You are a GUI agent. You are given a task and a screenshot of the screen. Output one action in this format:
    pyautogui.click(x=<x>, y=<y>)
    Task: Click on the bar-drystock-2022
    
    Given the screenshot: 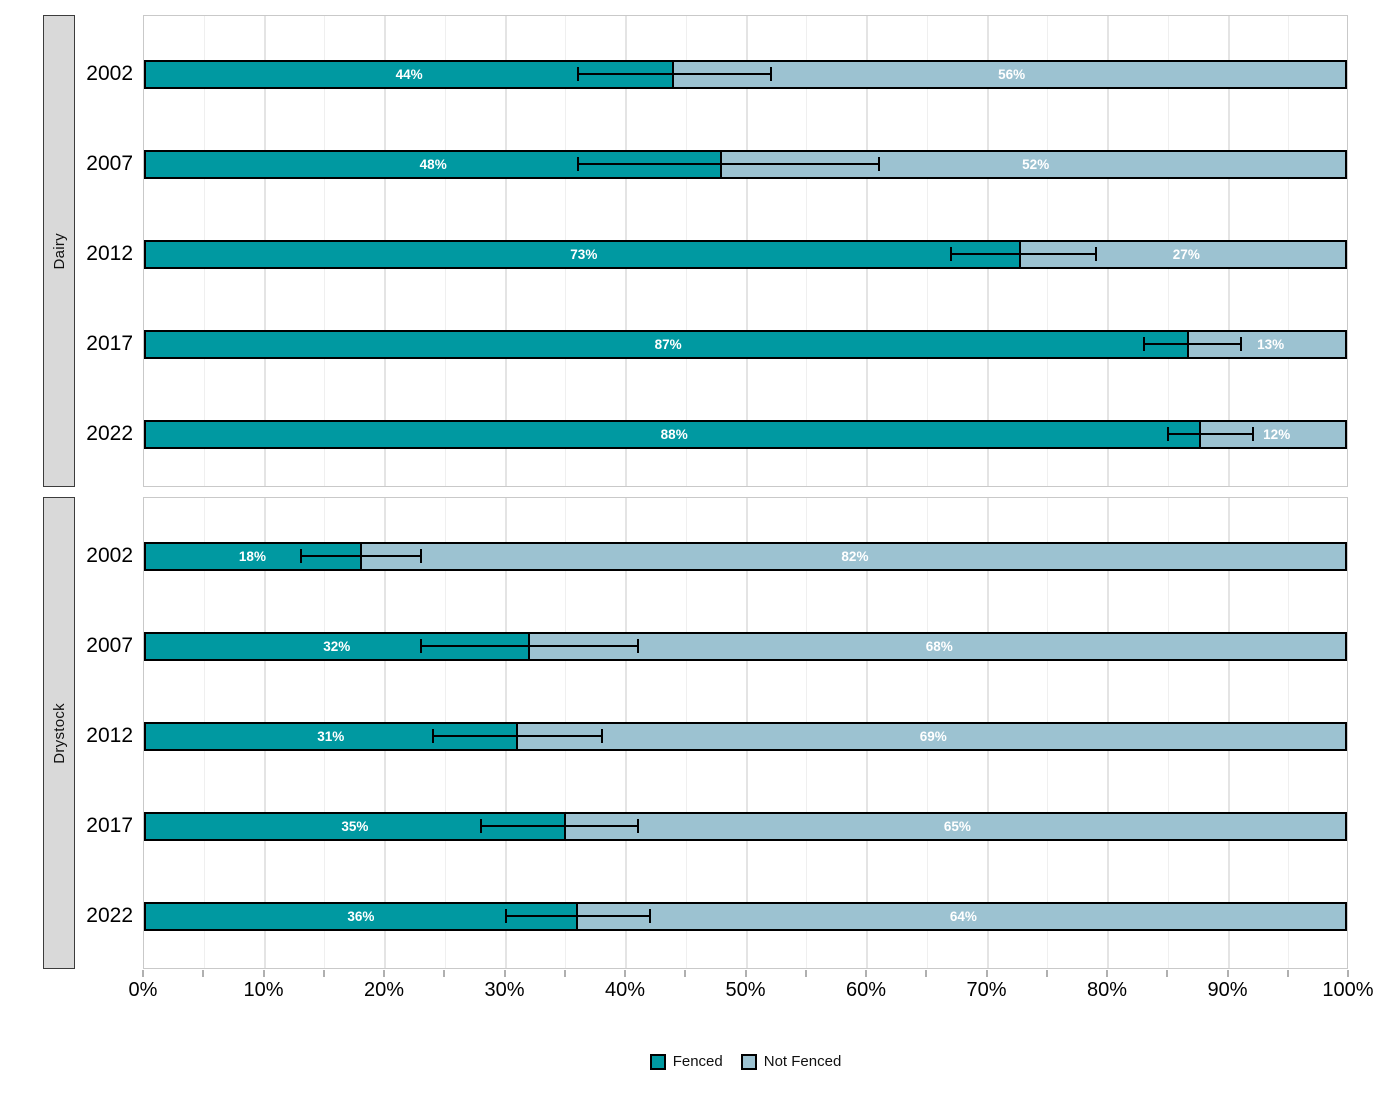 What is the action you would take?
    pyautogui.click(x=745, y=916)
    